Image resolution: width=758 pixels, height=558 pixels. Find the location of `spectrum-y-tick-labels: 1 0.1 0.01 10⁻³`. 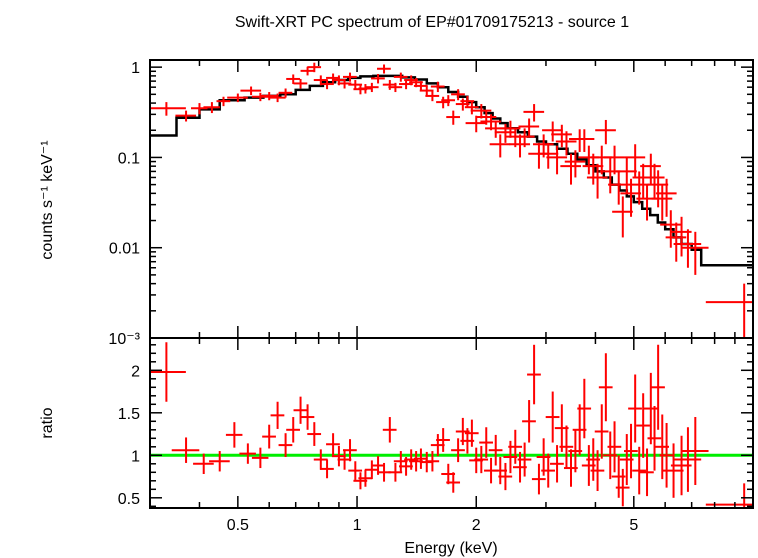

spectrum-y-tick-labels: 1 0.1 0.01 10⁻³ is located at coordinates (124, 204).